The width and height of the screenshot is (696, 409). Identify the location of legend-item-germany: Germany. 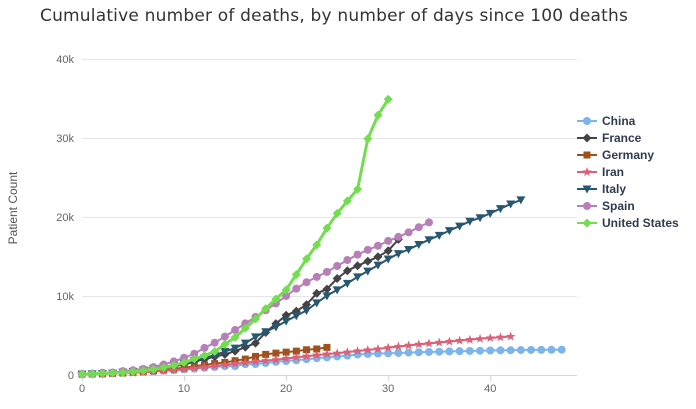
(627, 154).